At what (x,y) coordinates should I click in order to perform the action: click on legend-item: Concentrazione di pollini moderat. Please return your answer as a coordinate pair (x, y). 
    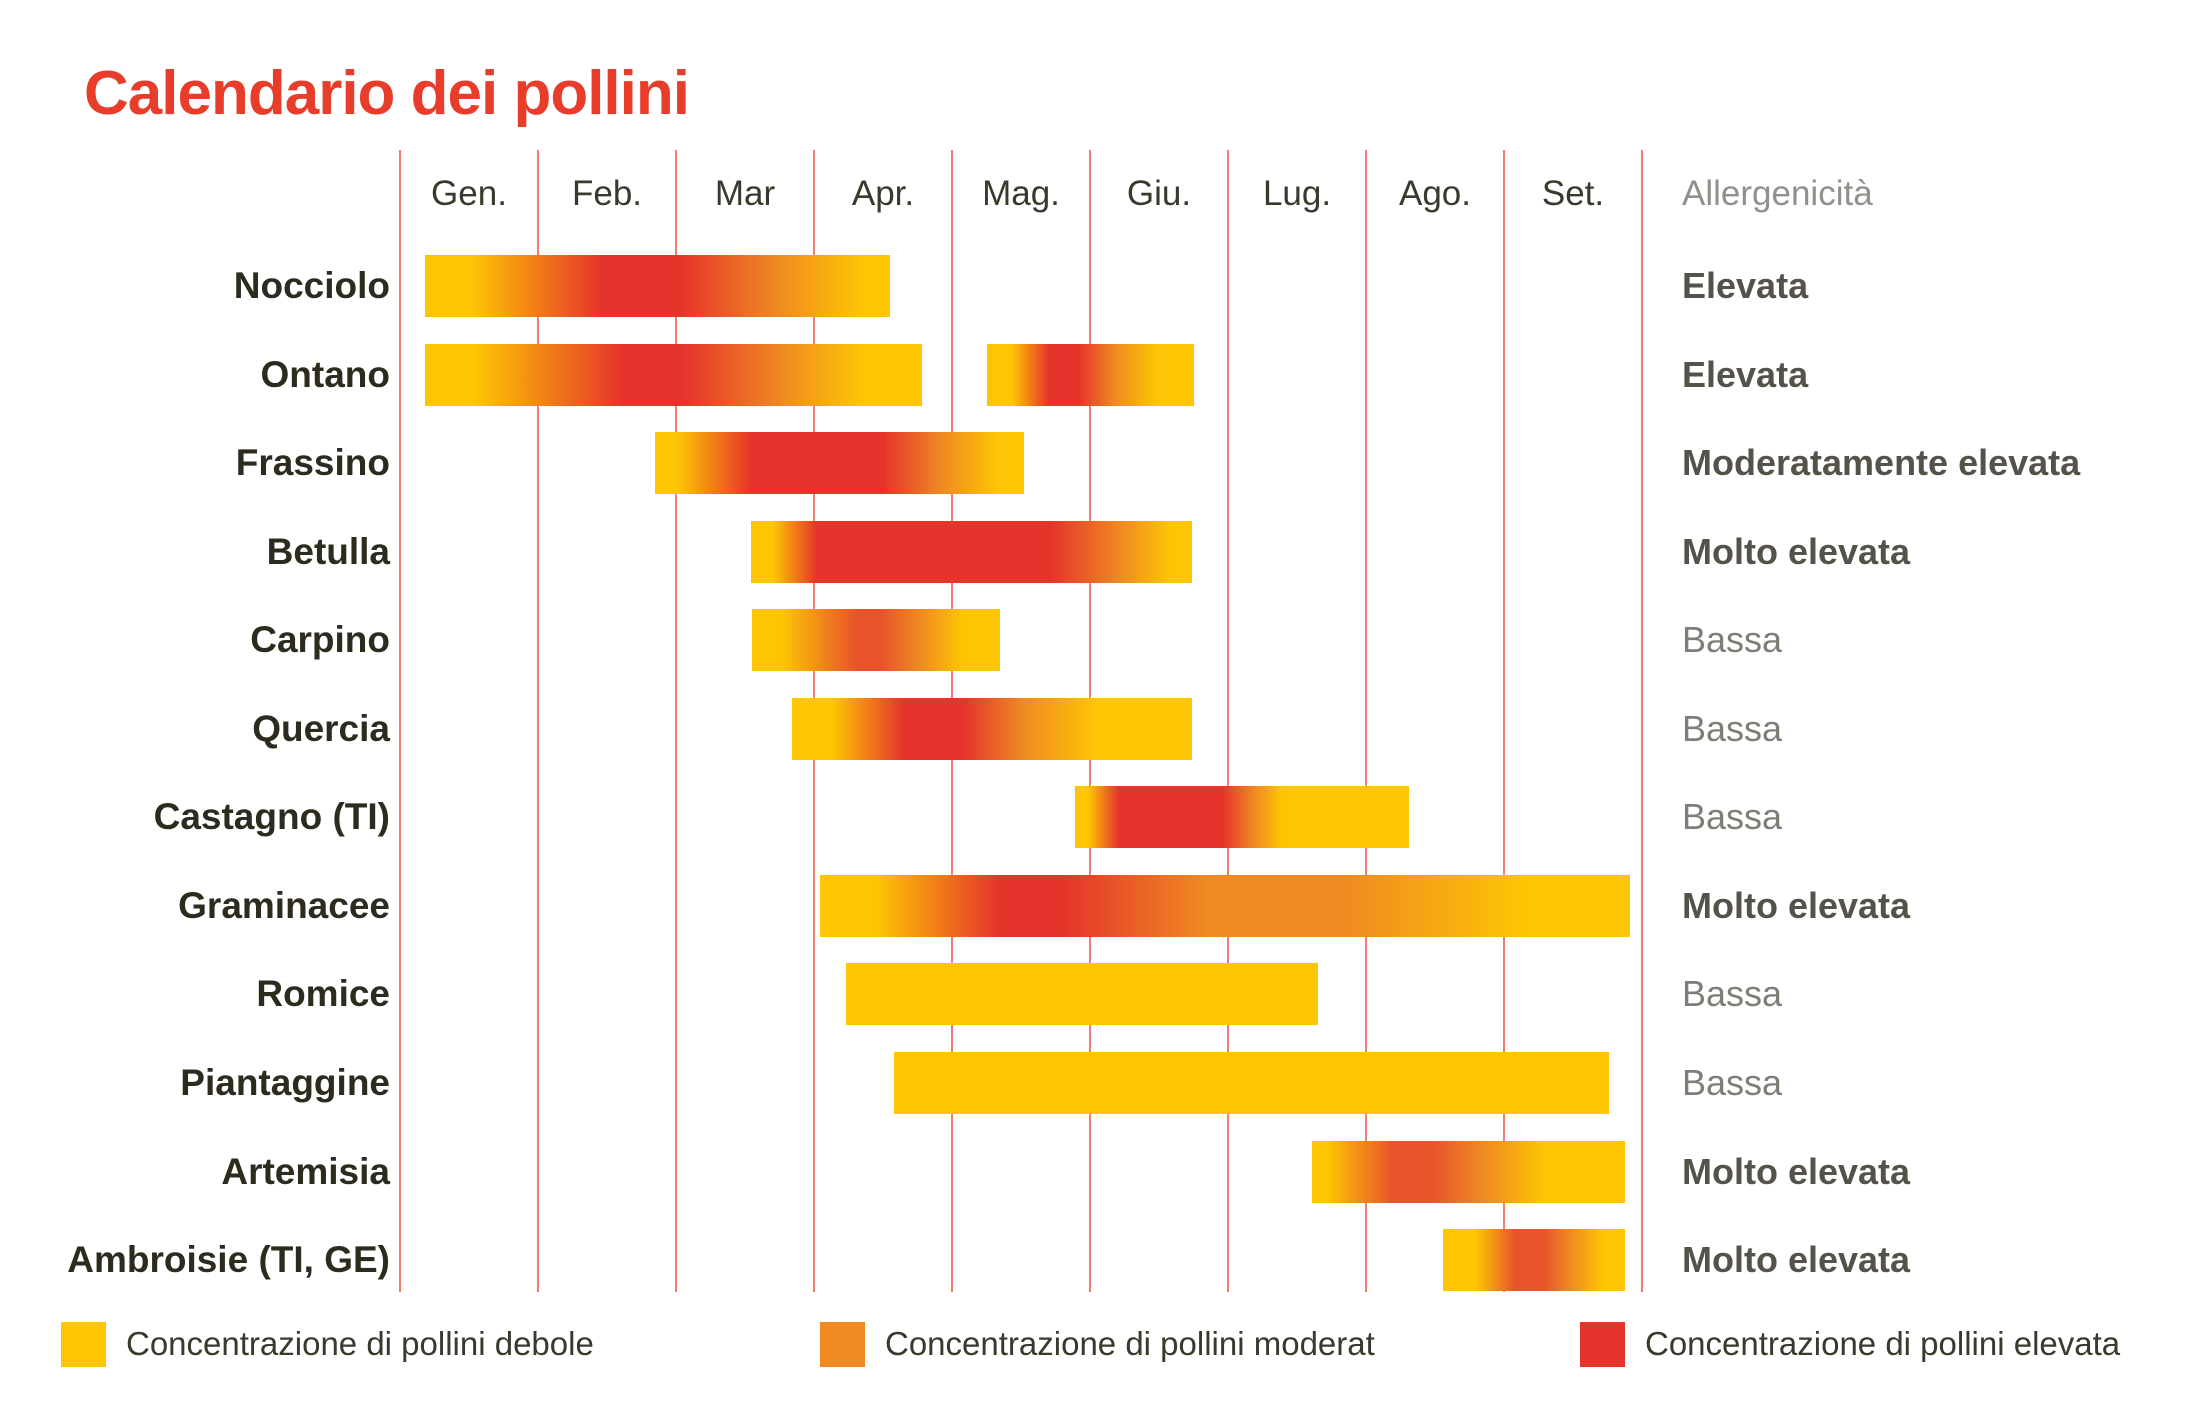
    Looking at the image, I should click on (1097, 1344).